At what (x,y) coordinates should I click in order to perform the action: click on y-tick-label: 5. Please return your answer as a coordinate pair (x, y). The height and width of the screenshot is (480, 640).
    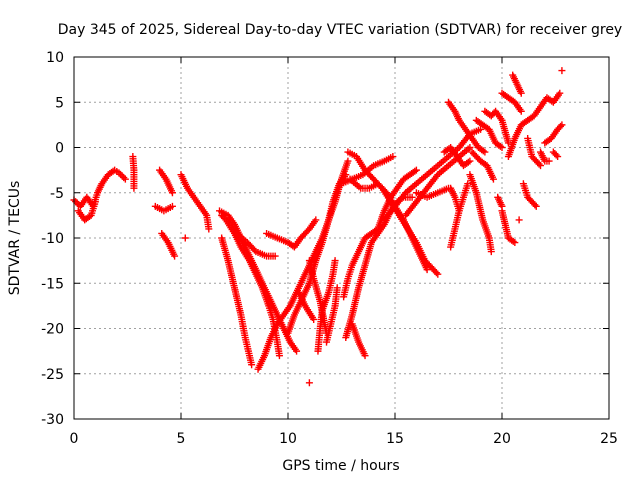
    Looking at the image, I should click on (59, 103).